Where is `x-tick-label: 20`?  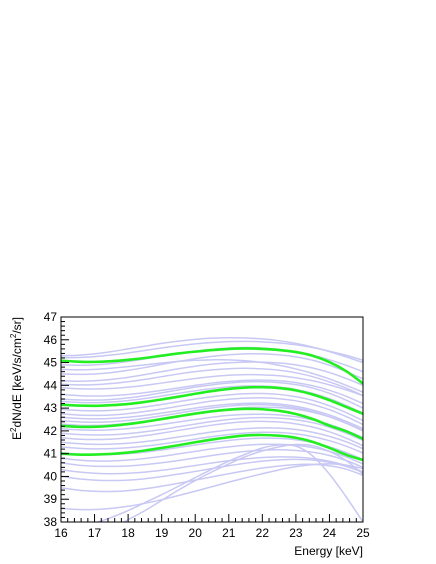
x-tick-label: 20 is located at coordinates (196, 533).